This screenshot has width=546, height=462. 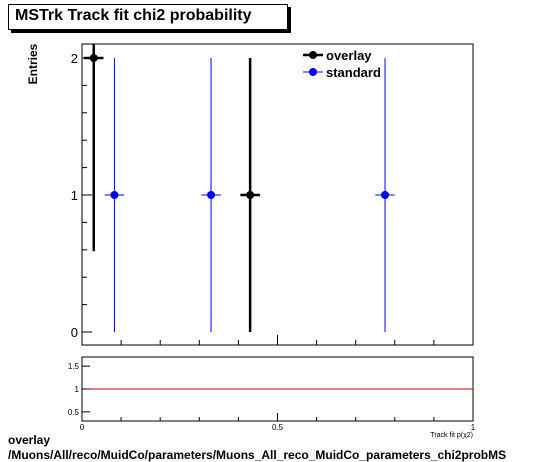 What do you see at coordinates (29, 440) in the screenshot?
I see `footer-overlay-label: overlay` at bounding box center [29, 440].